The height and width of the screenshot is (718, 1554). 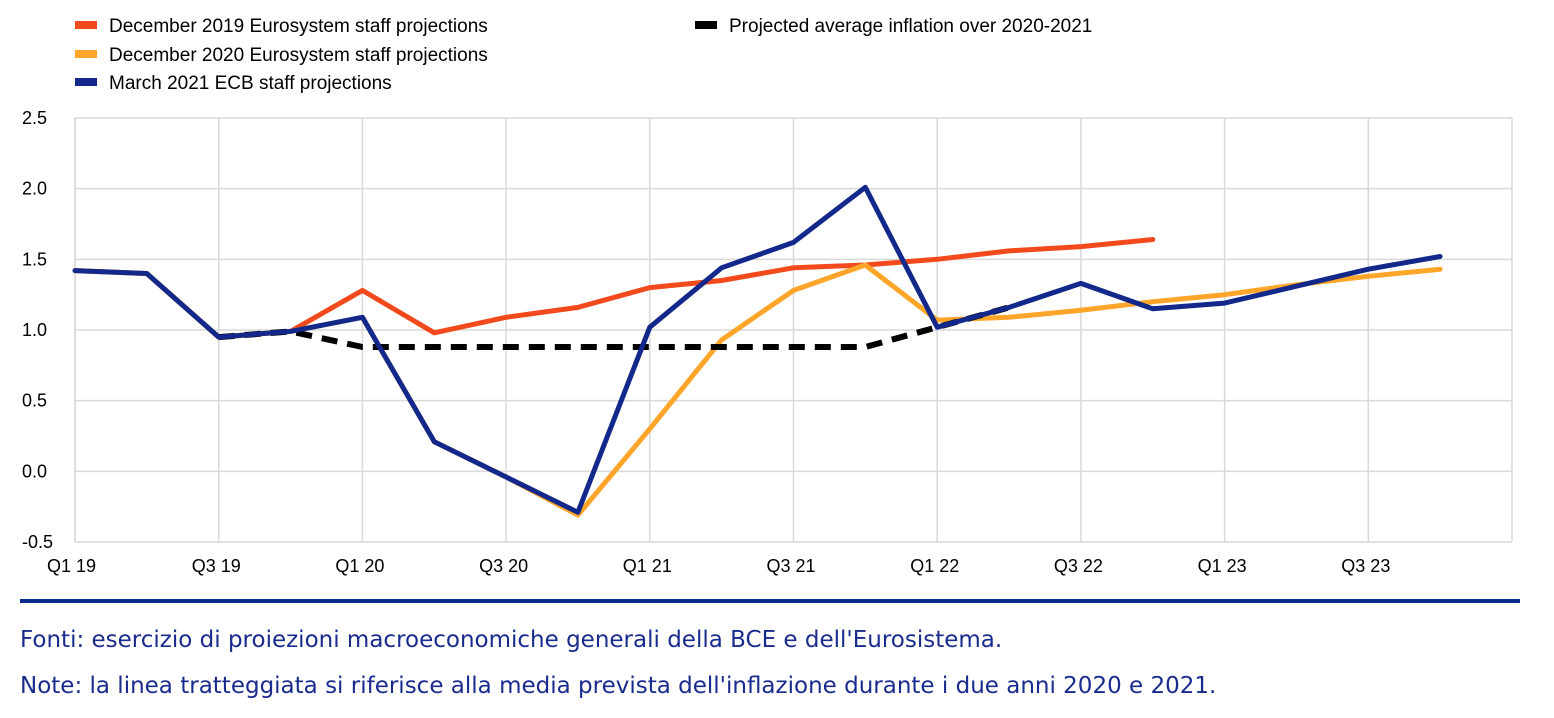 I want to click on y-tick-label: 0.5, so click(x=34, y=401).